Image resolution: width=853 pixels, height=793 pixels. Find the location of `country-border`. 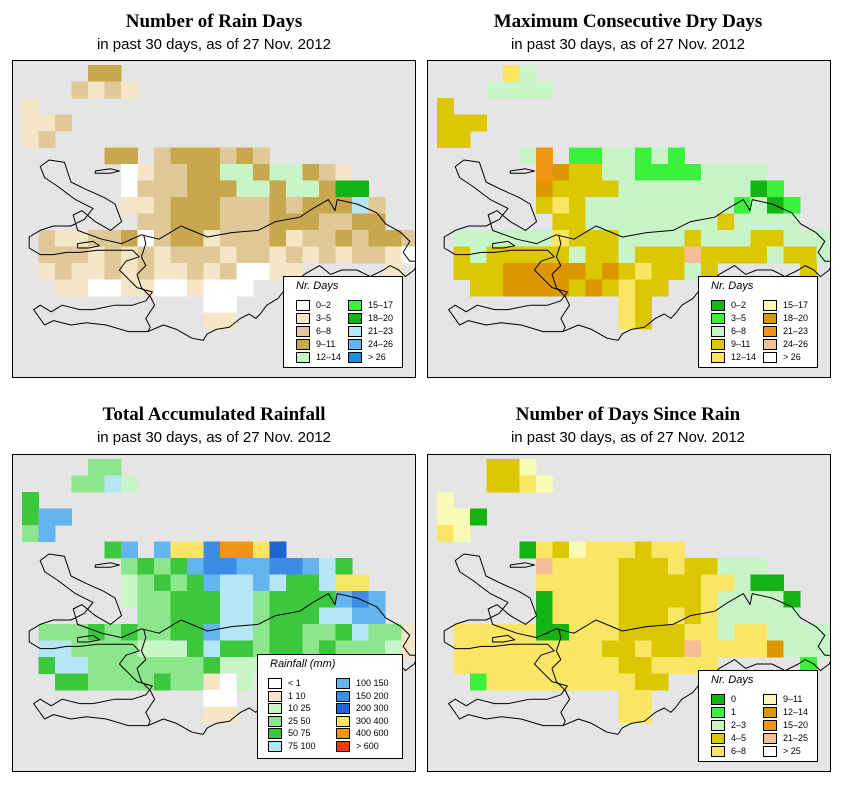

country-border is located at coordinates (146, 677).